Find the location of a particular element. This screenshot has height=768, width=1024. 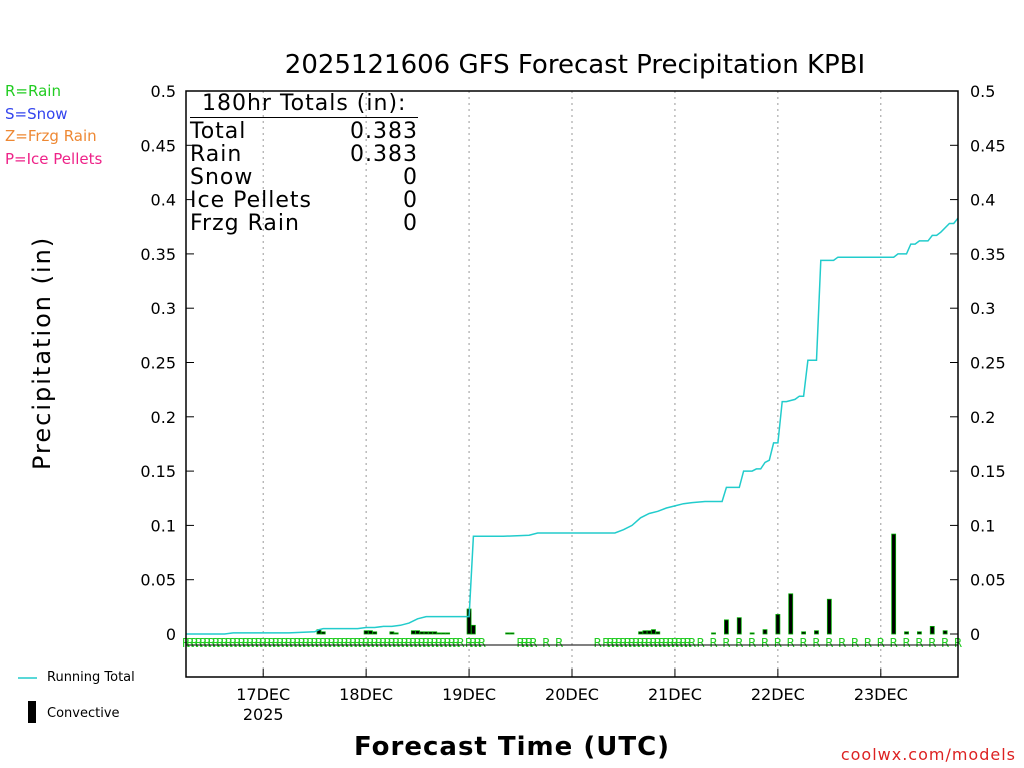

totals-label: Rain is located at coordinates (216, 154).